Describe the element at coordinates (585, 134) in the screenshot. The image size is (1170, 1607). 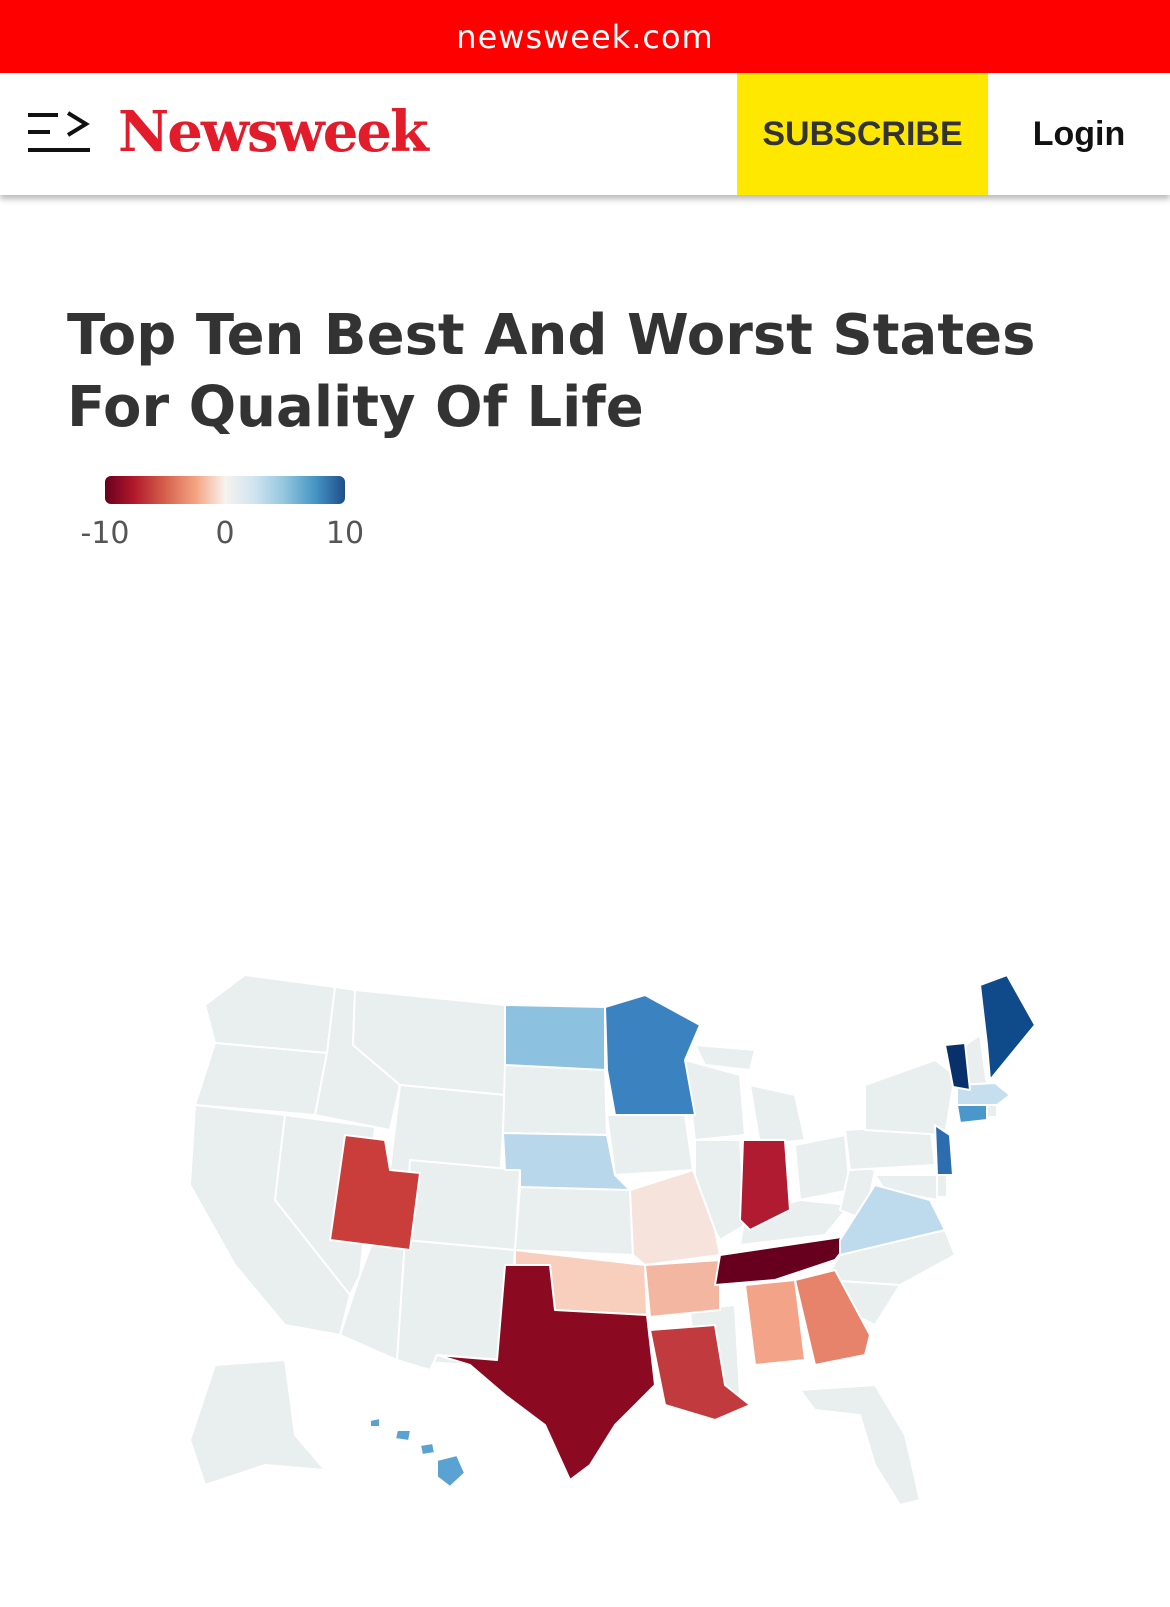
I see `site-header: Newsweek SUBSCRIBE Login` at that location.